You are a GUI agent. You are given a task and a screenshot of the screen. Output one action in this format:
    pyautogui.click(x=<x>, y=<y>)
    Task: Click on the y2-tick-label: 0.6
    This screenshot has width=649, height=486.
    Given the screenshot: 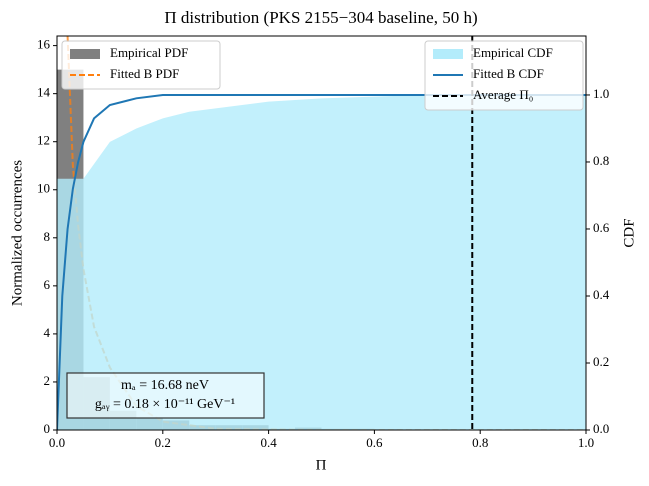 What is the action you would take?
    pyautogui.click(x=601, y=227)
    